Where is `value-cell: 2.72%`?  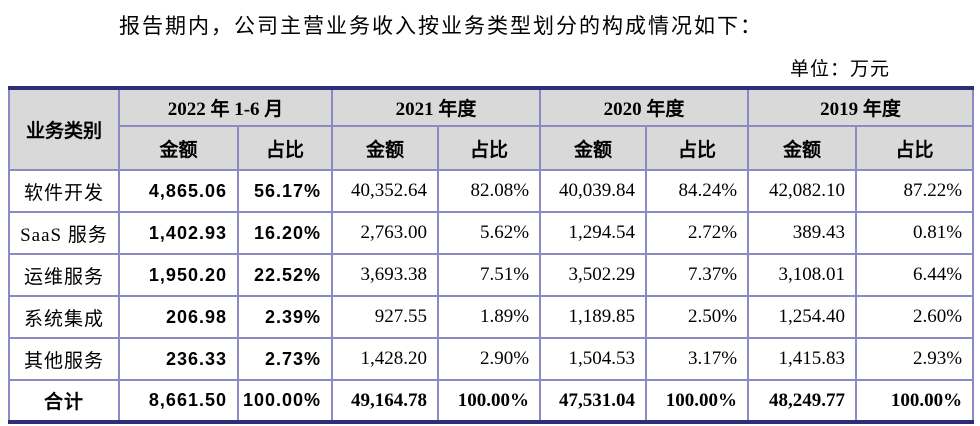 value-cell: 2.72% is located at coordinates (697, 233).